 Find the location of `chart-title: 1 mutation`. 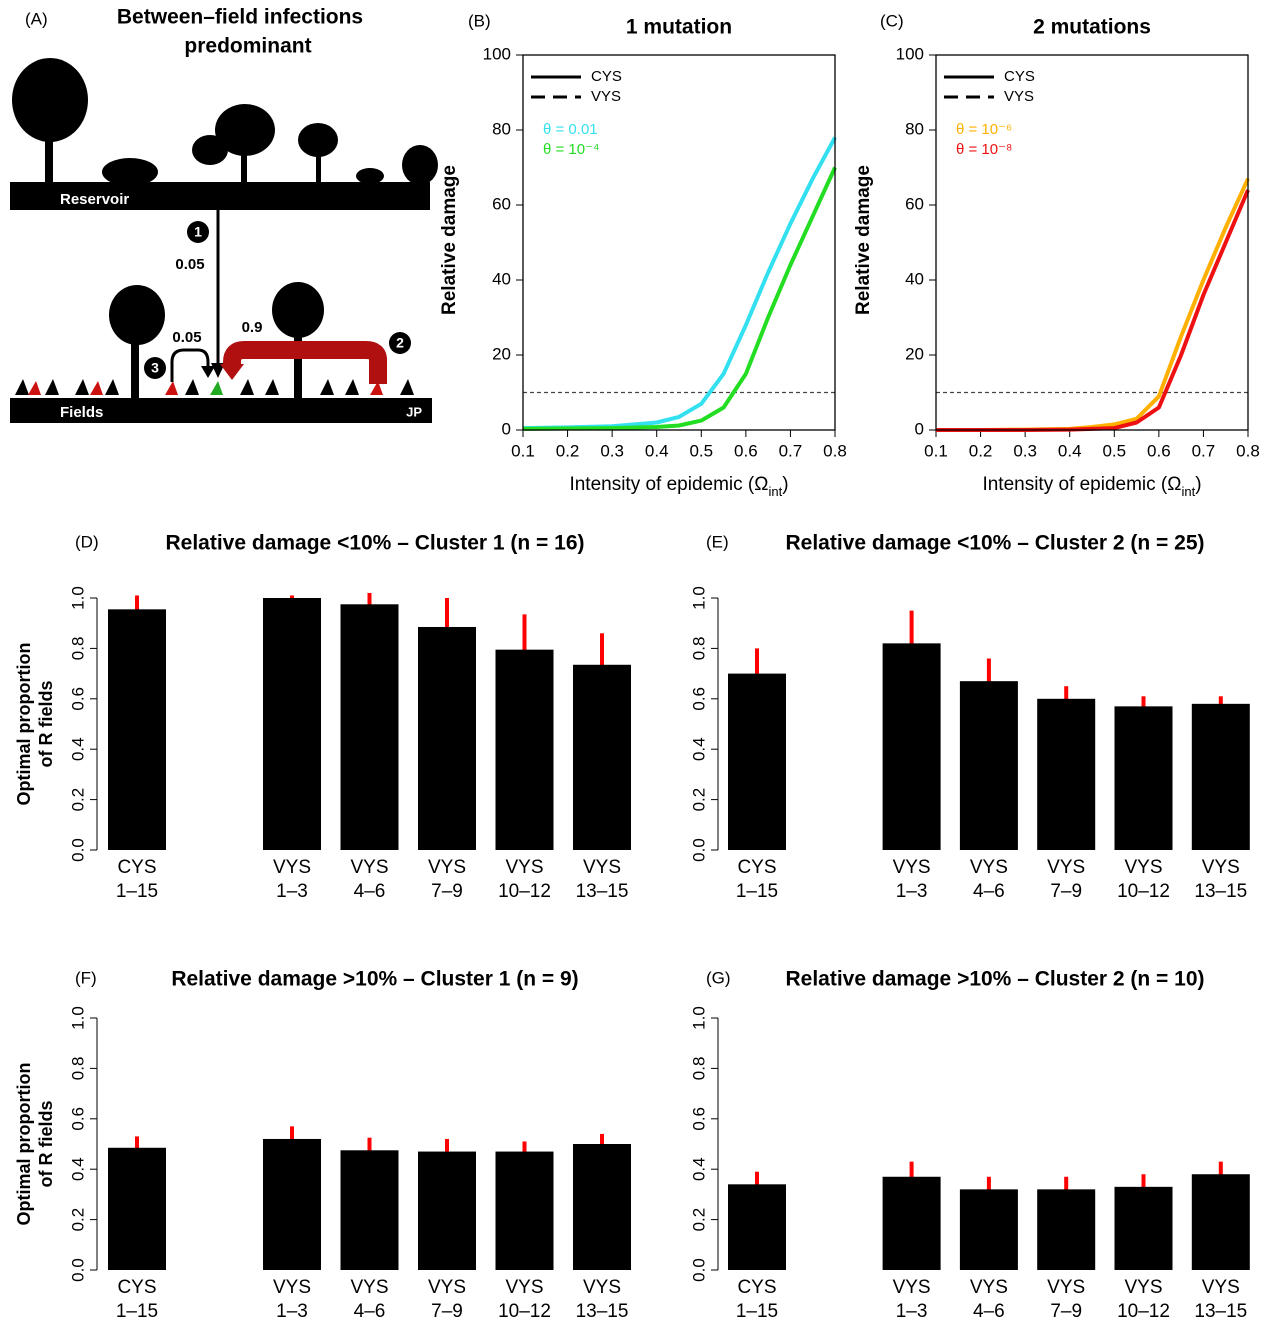

chart-title: 1 mutation is located at coordinates (679, 27).